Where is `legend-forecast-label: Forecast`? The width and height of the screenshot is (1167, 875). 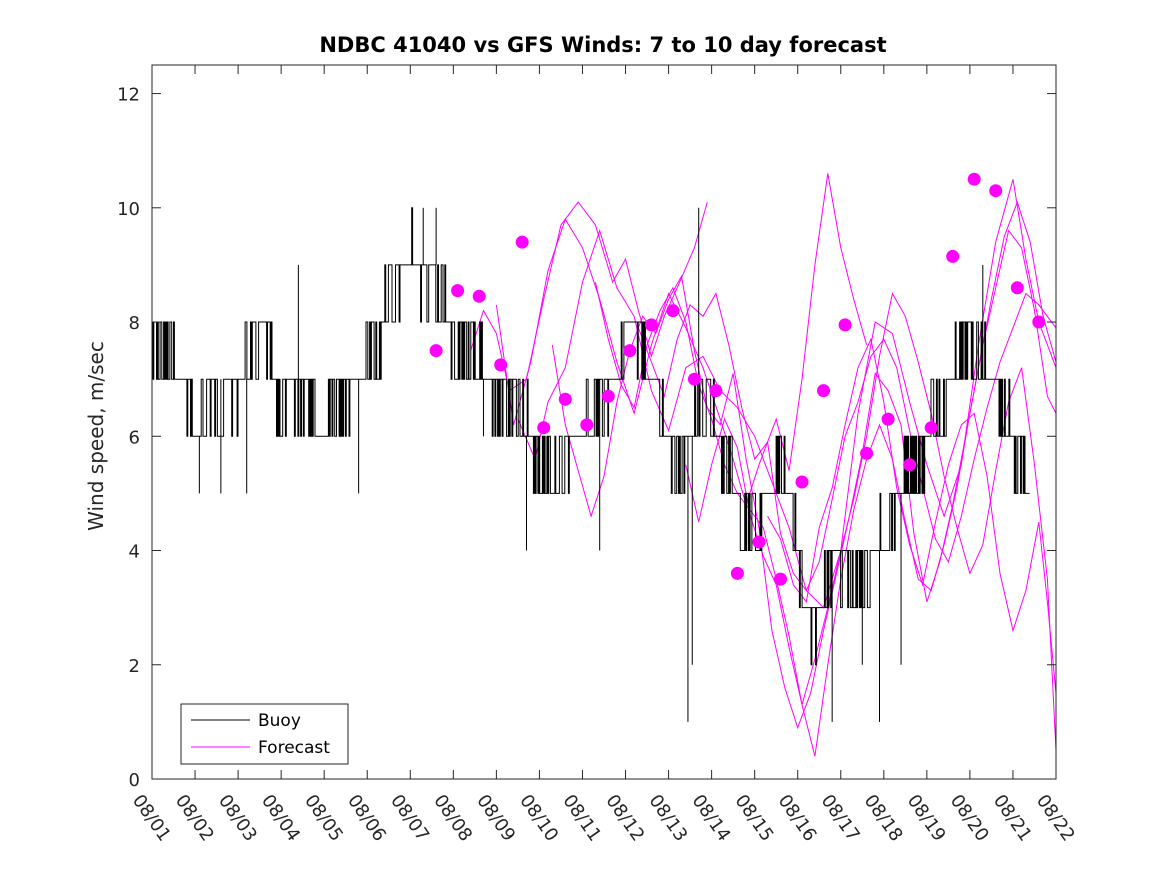
legend-forecast-label: Forecast is located at coordinates (294, 748).